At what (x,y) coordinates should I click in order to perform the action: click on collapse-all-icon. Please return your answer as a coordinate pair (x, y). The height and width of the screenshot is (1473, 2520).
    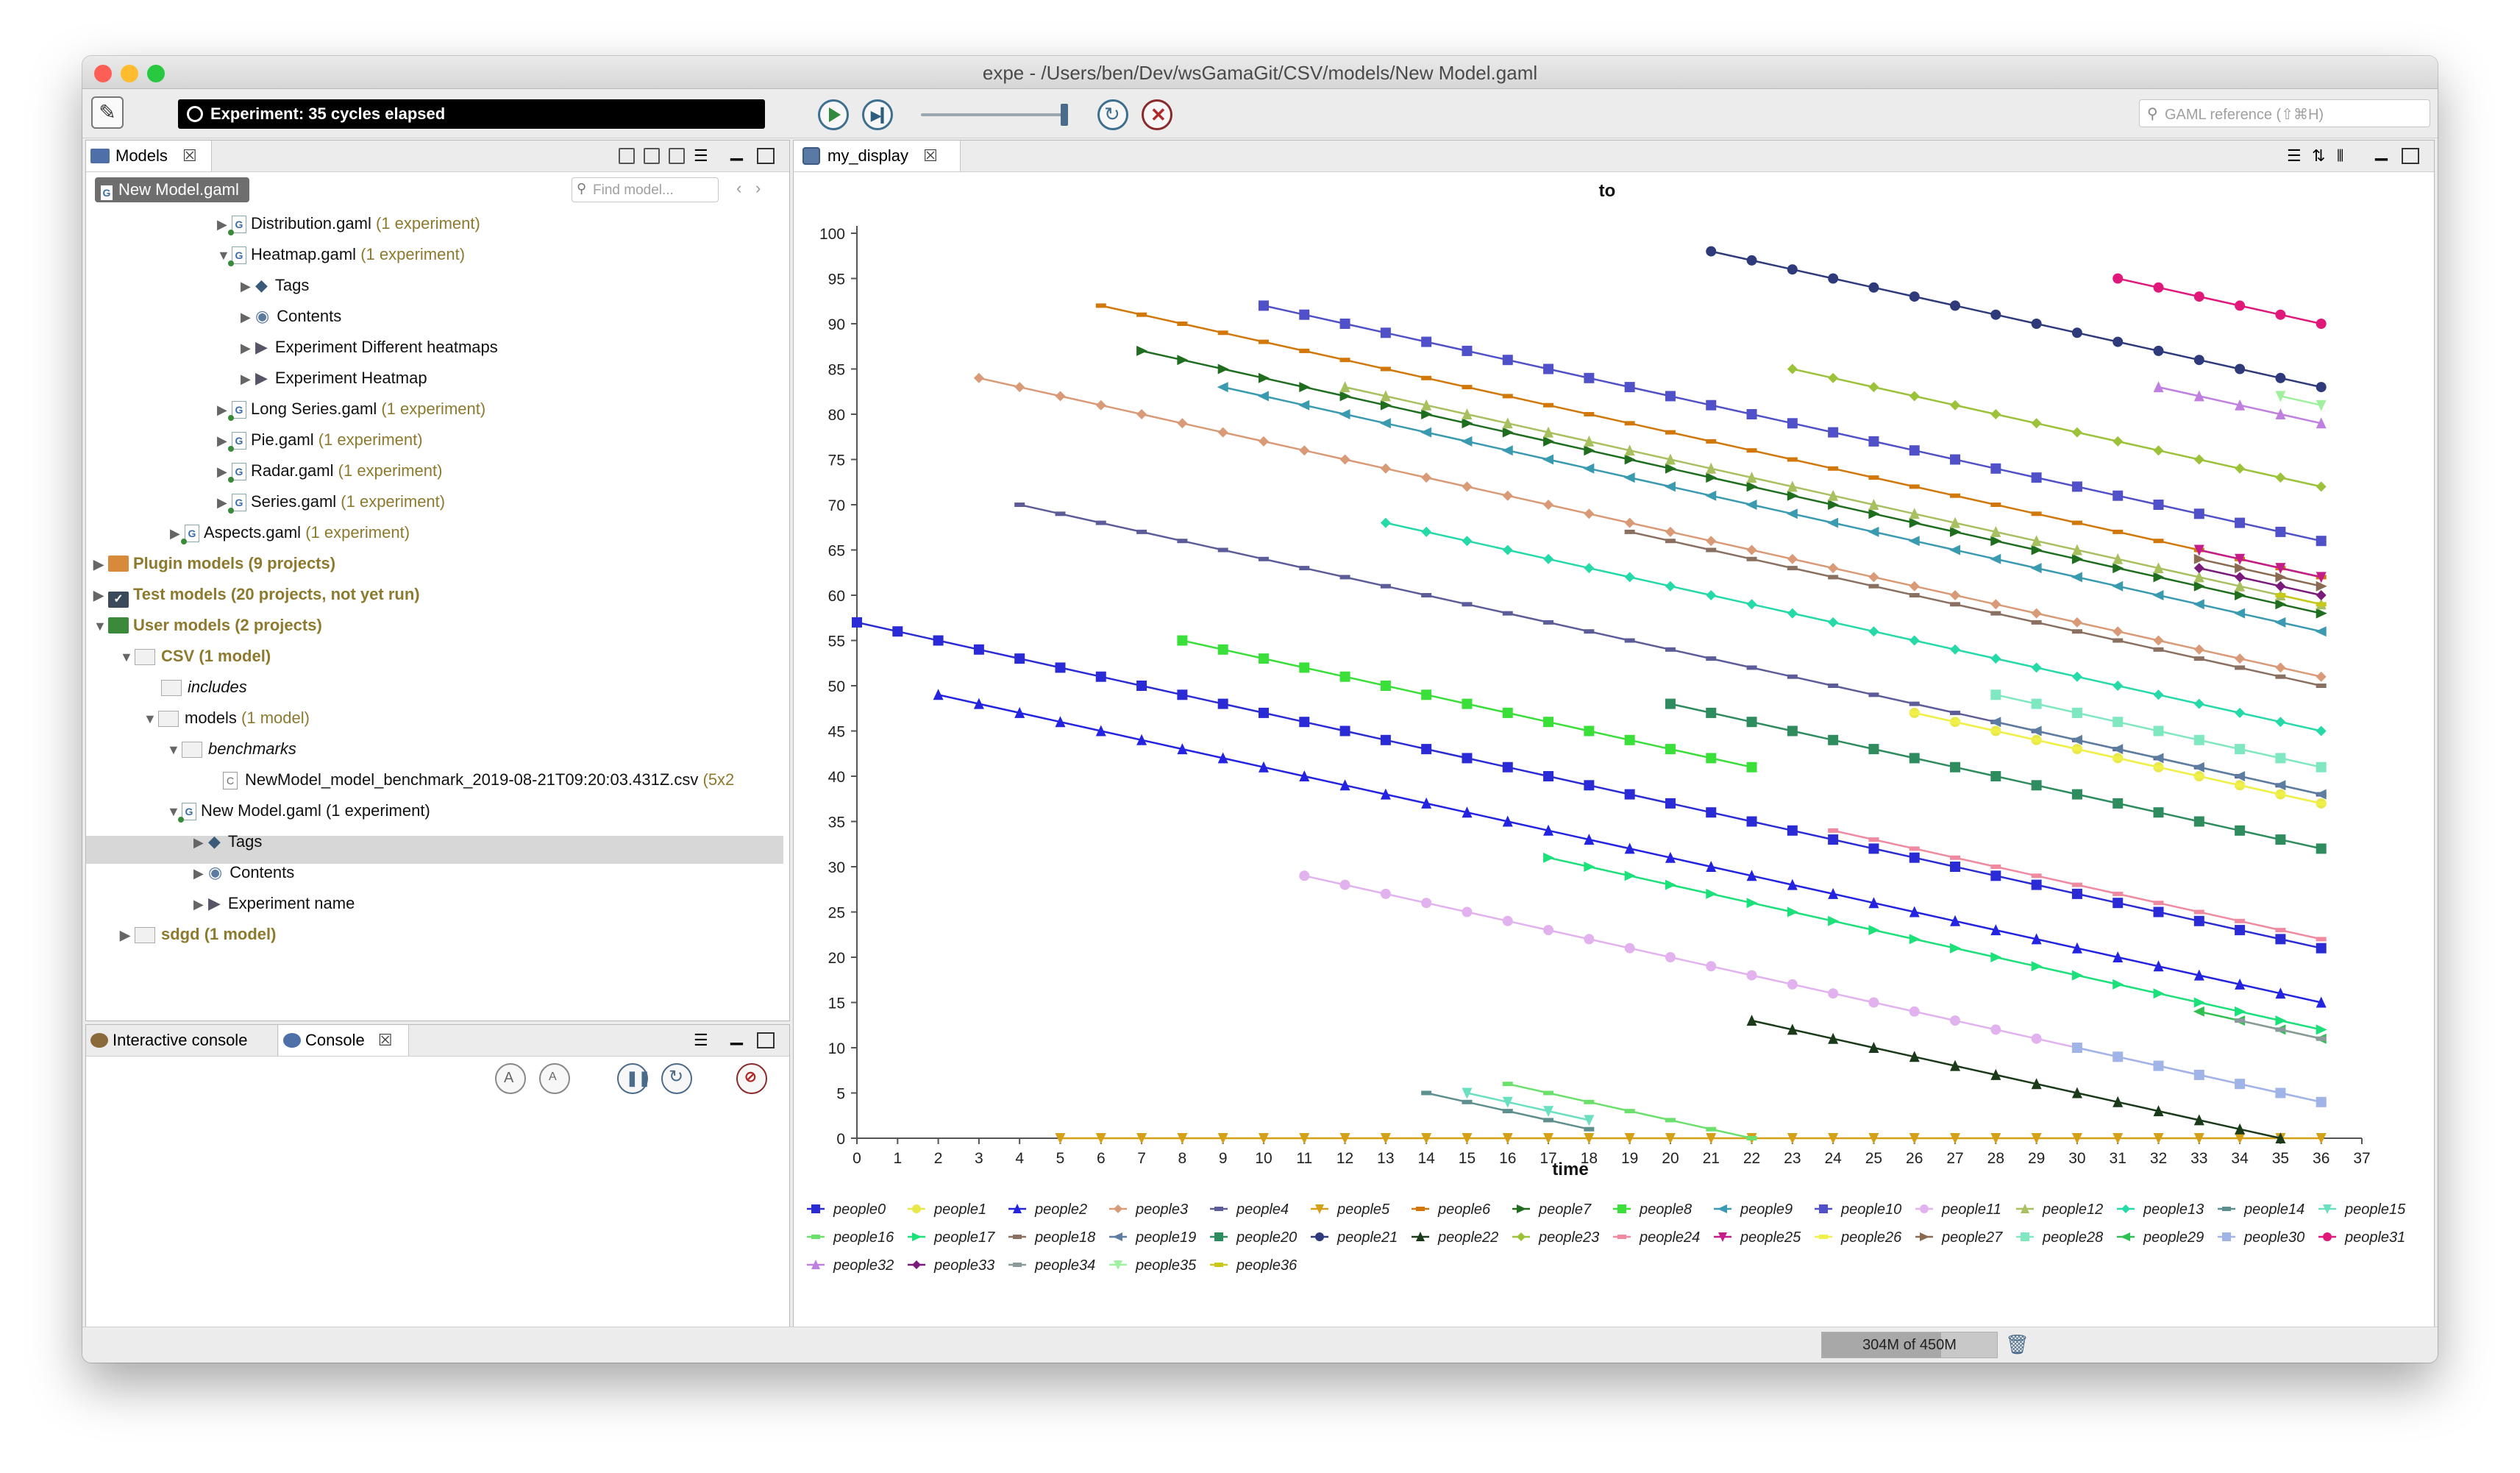
    Looking at the image, I should click on (652, 156).